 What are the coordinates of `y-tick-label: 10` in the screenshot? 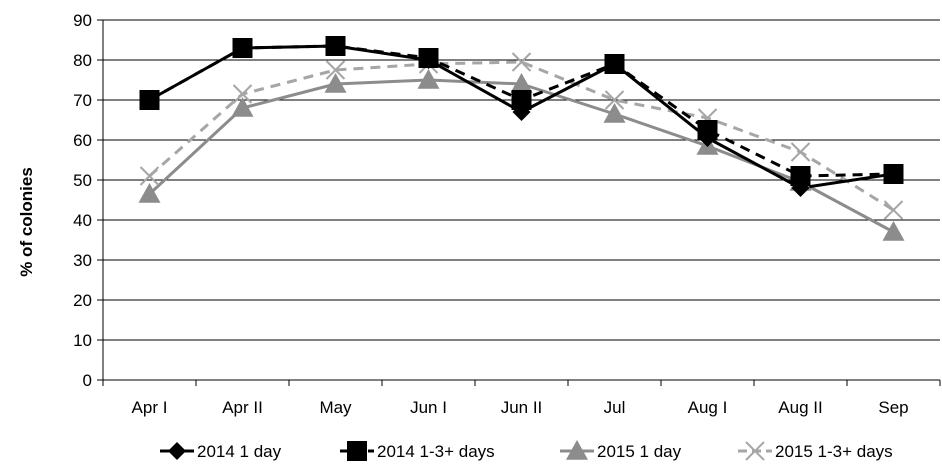 It's located at (82, 340).